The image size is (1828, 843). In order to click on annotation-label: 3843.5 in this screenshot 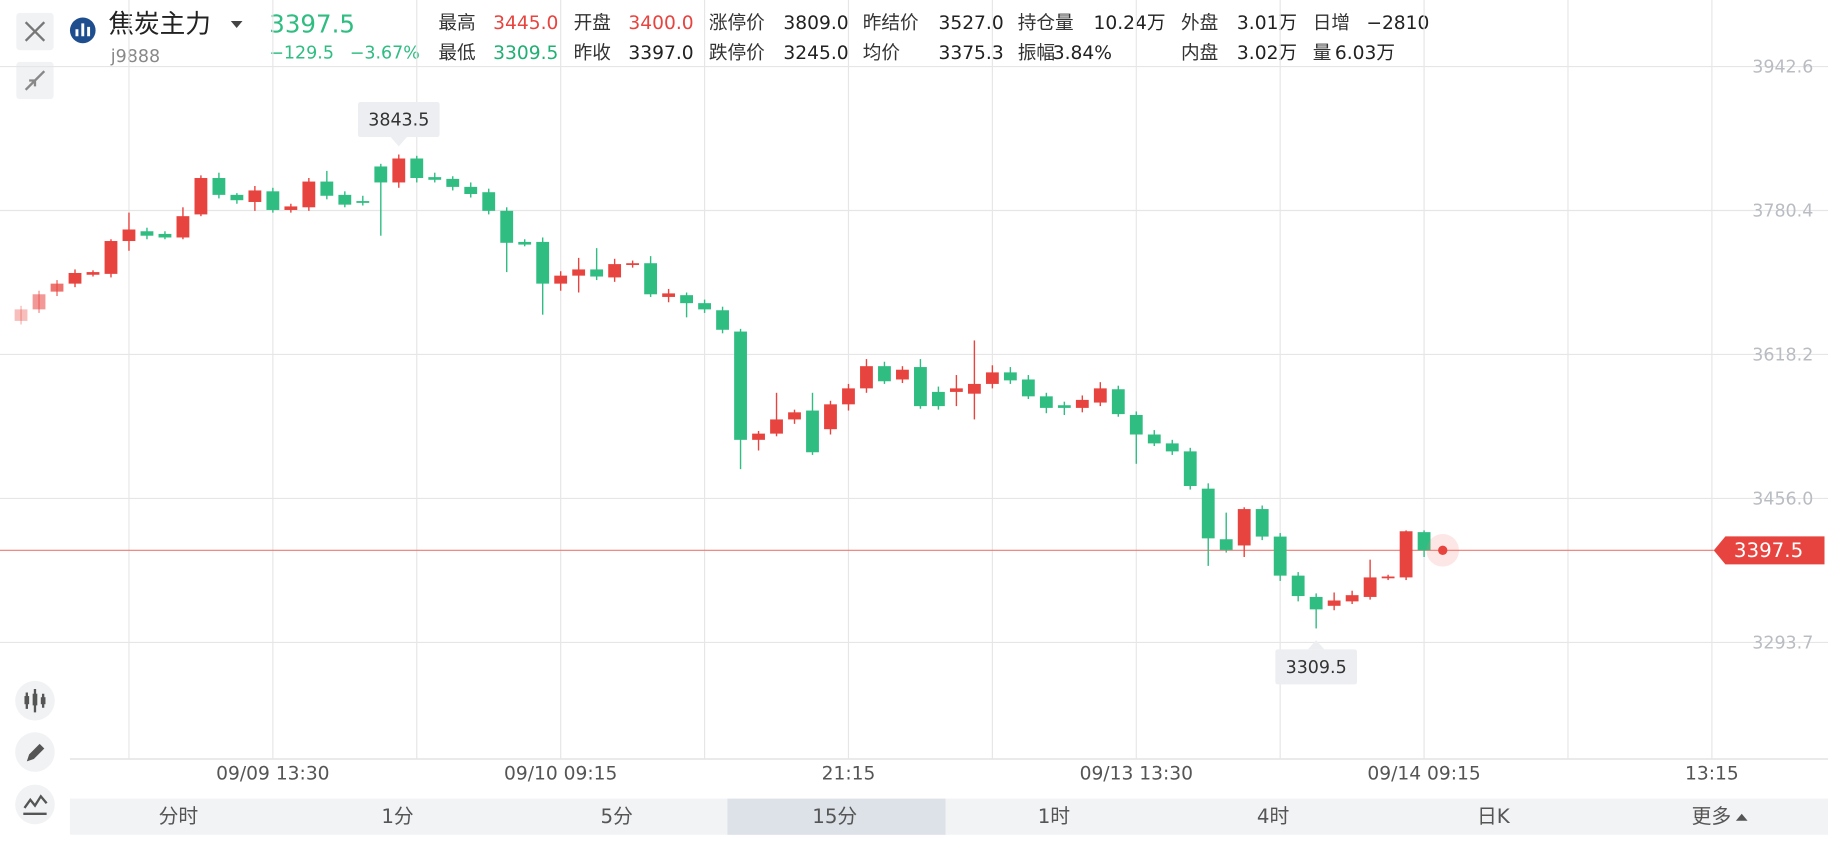, I will do `click(398, 121)`.